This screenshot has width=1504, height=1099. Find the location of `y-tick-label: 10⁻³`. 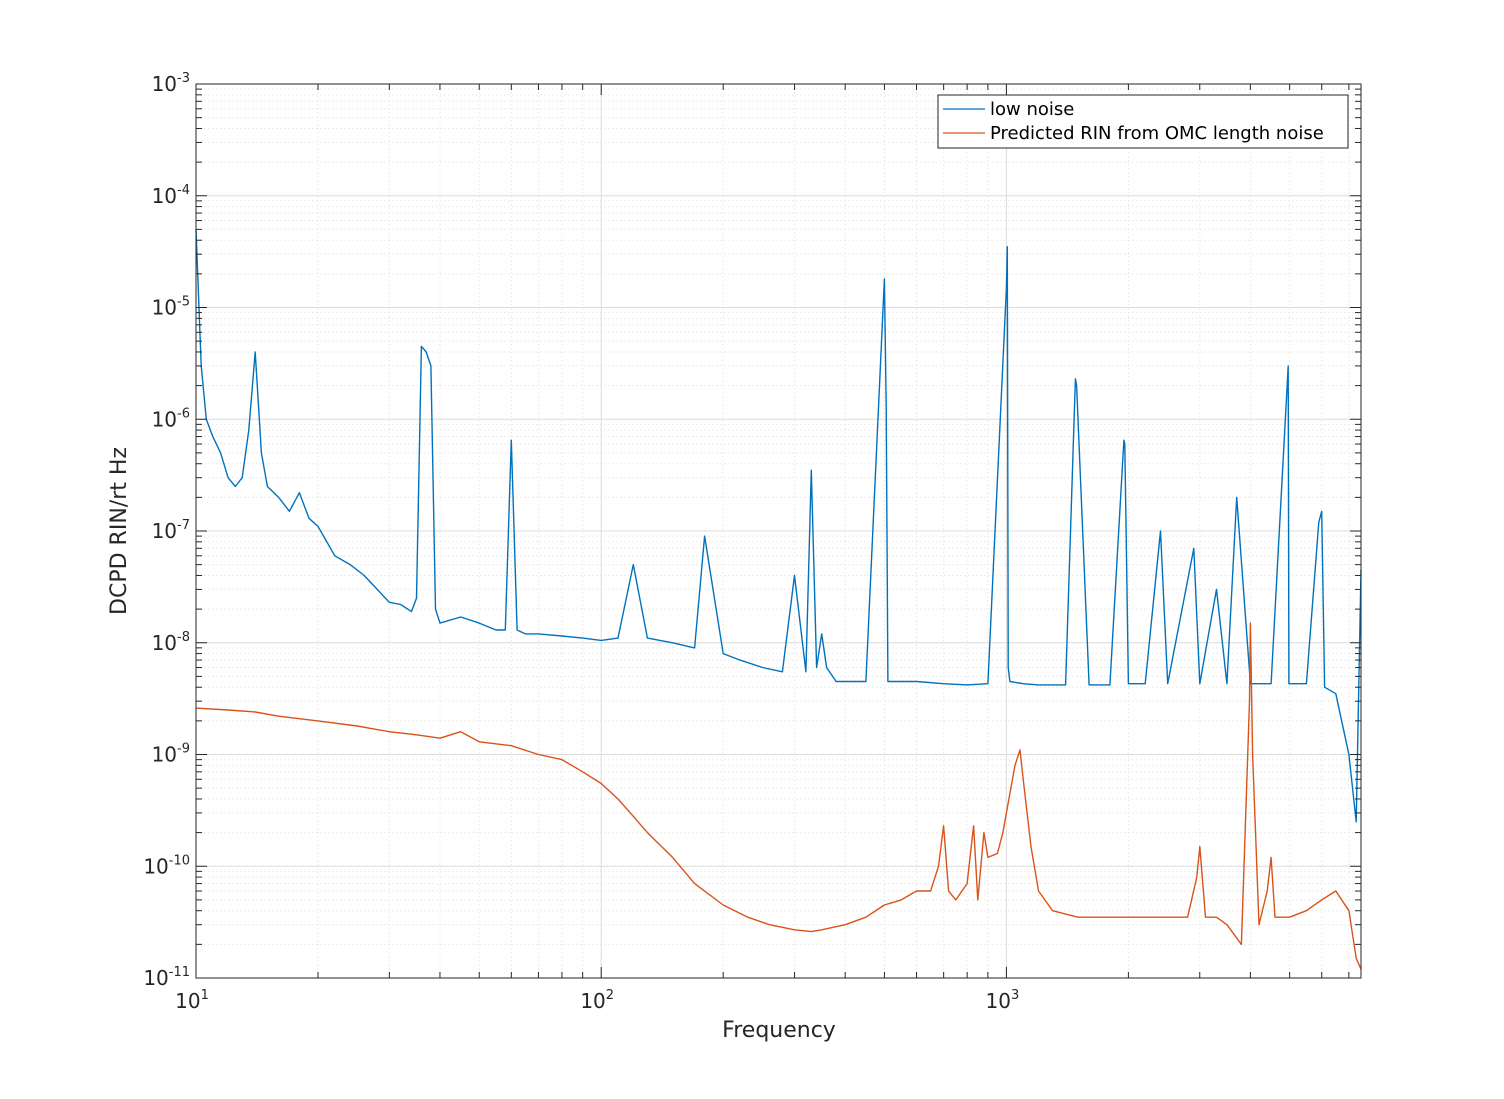

y-tick-label: 10⁻³ is located at coordinates (171, 83).